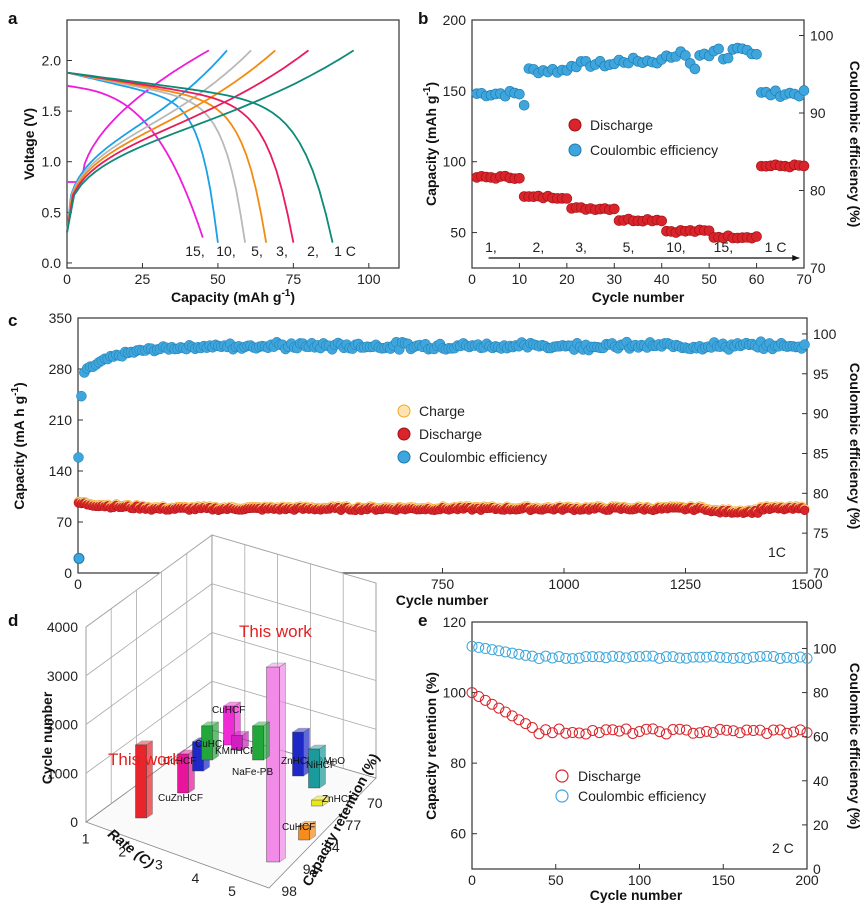  I want to click on rate-tick-label: 5, so click(232, 891).